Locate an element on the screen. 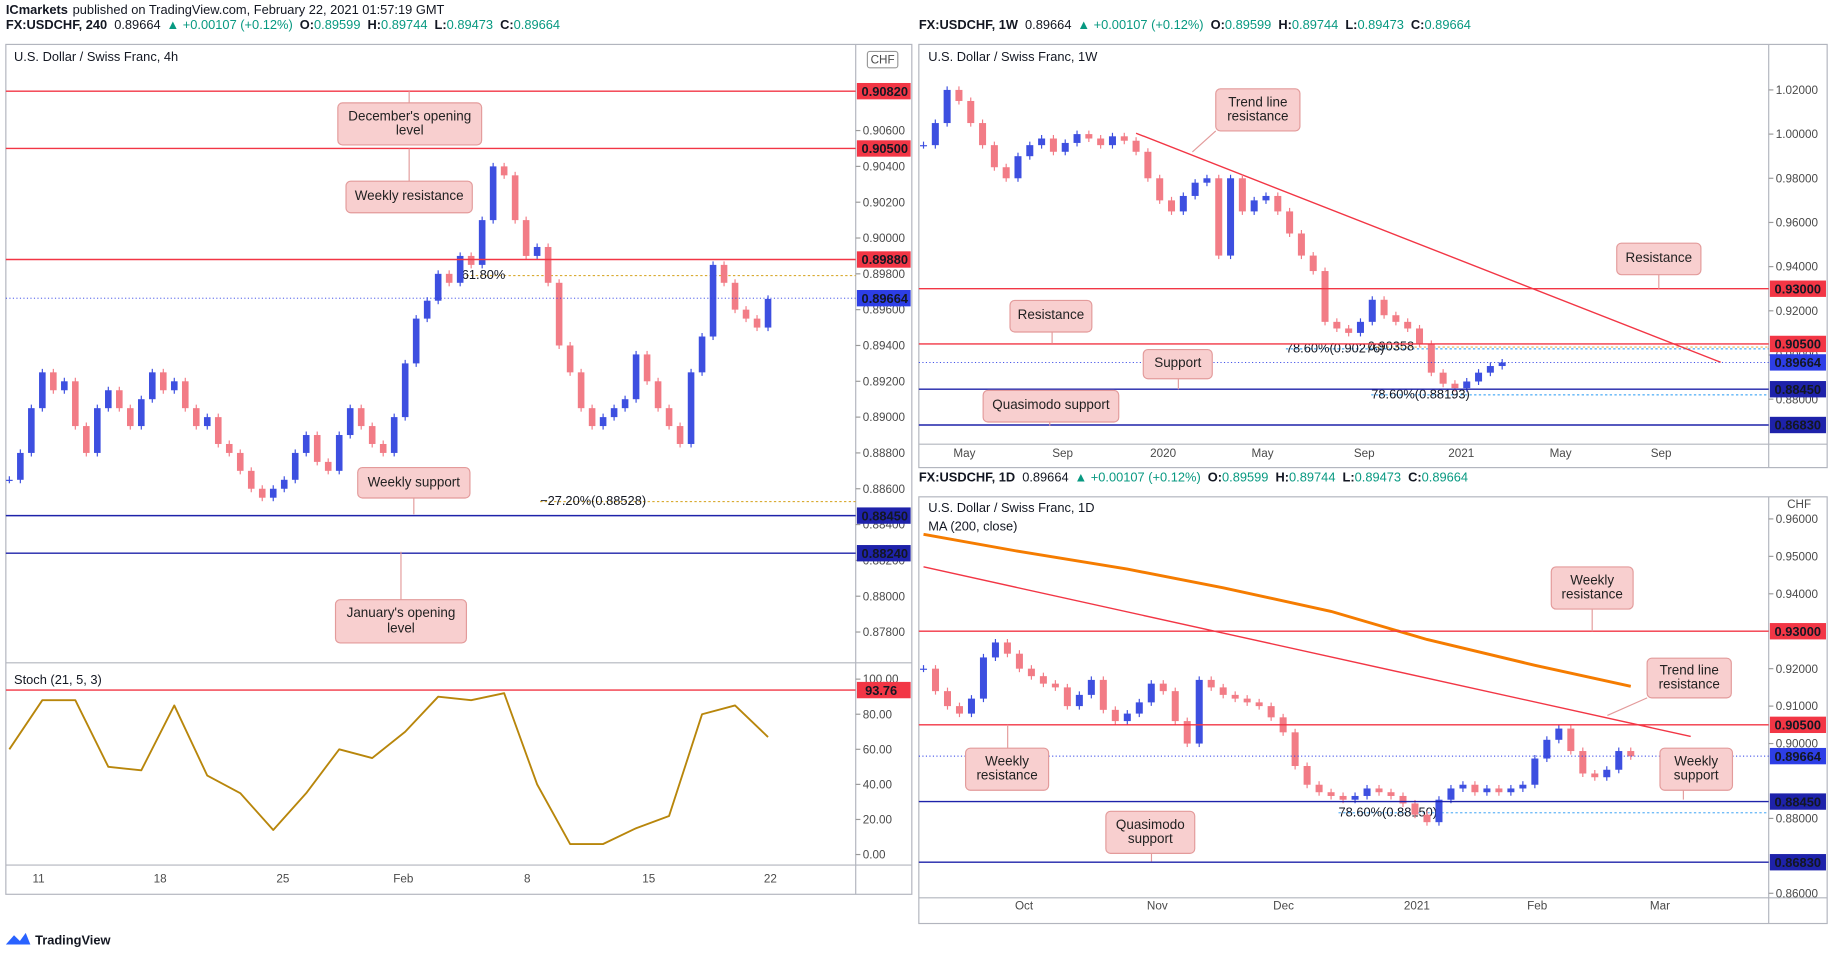 This screenshot has width=1833, height=958. x-tick-label: 2020 is located at coordinates (1163, 453).